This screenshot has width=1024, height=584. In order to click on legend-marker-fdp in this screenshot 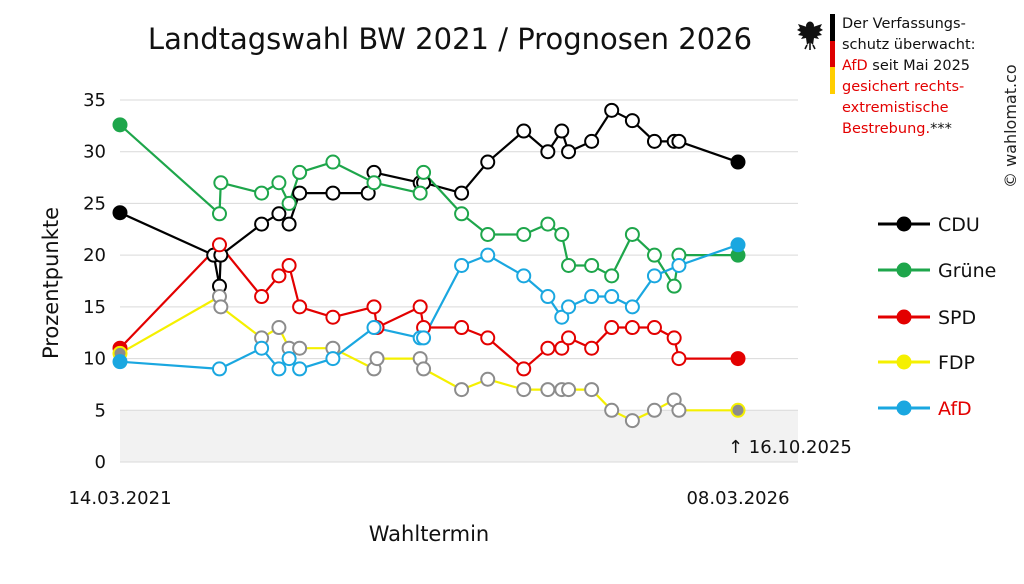, I will do `click(904, 362)`.